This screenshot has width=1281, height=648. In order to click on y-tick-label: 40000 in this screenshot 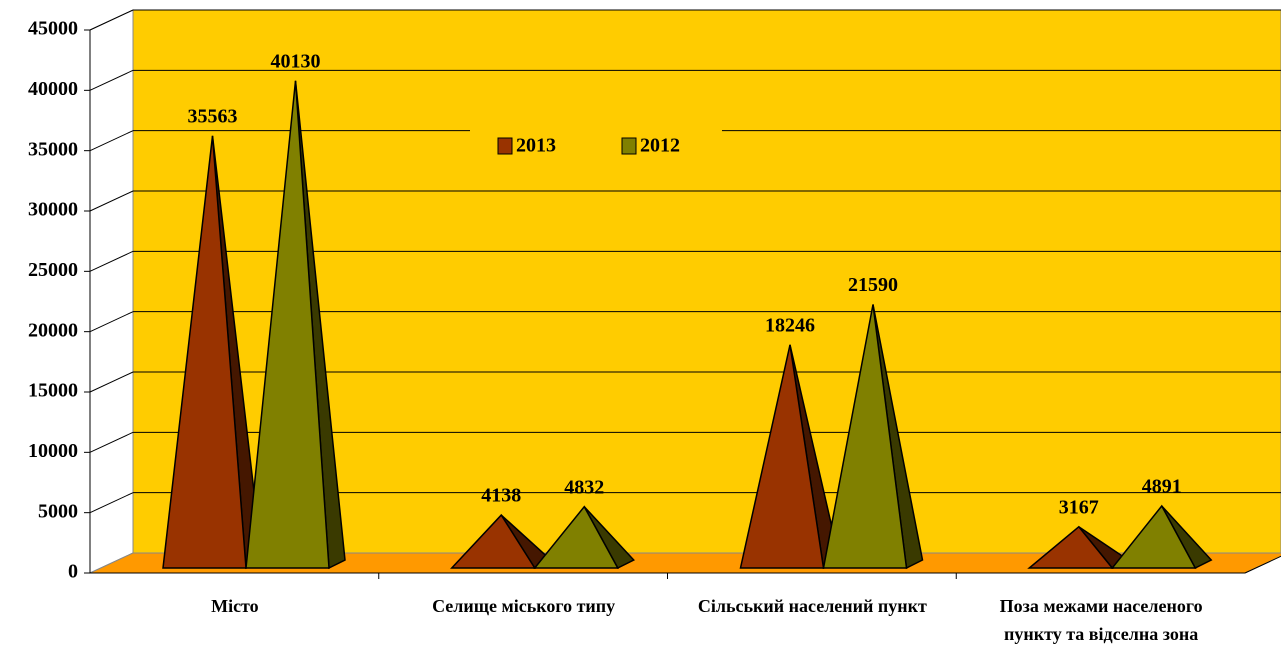, I will do `click(53, 89)`.